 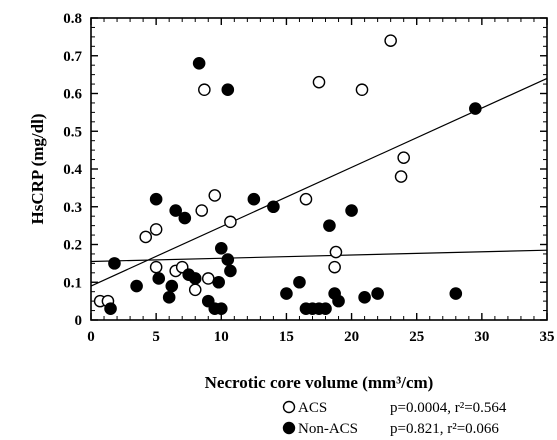 I want to click on x-tick-label: 25, so click(x=416, y=337).